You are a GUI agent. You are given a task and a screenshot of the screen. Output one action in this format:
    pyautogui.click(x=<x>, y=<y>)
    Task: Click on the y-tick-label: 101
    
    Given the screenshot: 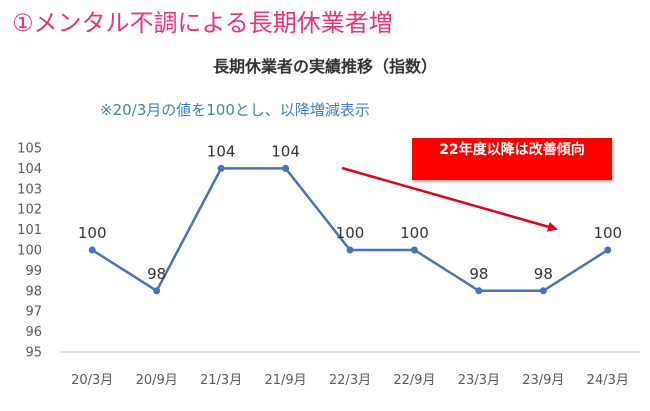 What is the action you would take?
    pyautogui.click(x=29, y=230)
    